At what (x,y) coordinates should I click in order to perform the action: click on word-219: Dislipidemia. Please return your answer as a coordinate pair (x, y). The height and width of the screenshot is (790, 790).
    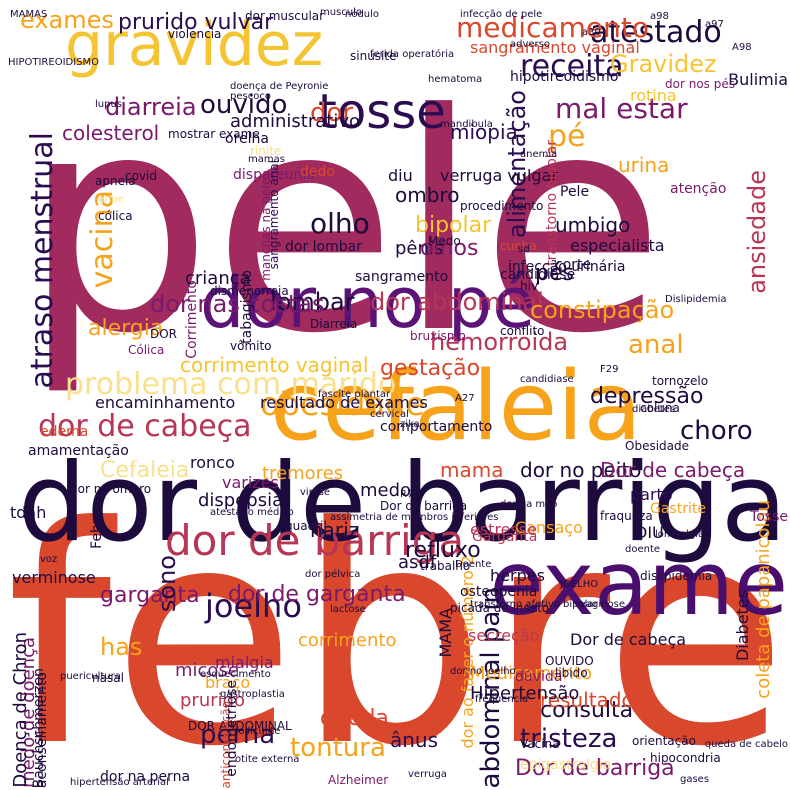
    Looking at the image, I should click on (696, 299).